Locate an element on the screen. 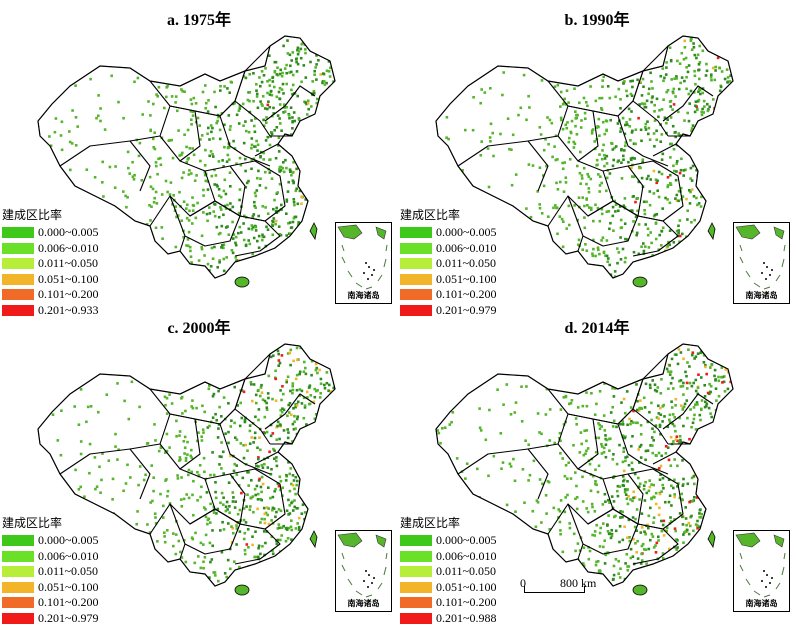 This screenshot has width=796, height=626. inset-label: 南海诸岛 is located at coordinates (363, 295).